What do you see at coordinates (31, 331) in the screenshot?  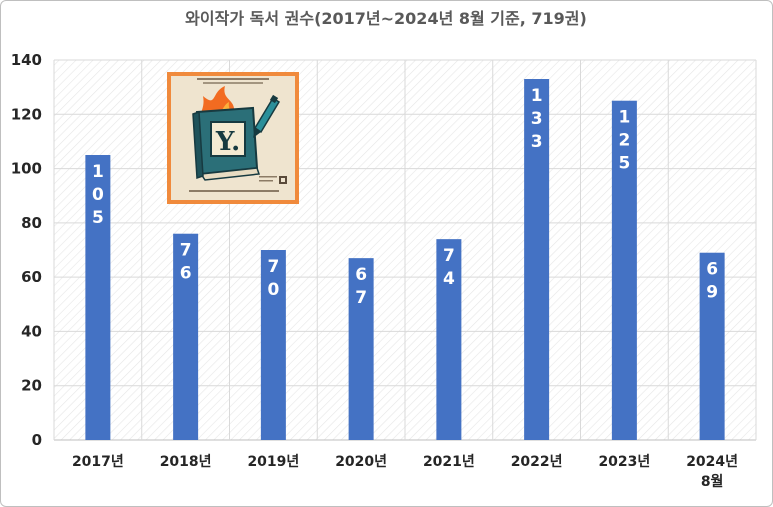 I see `y-tick-label: 40` at bounding box center [31, 331].